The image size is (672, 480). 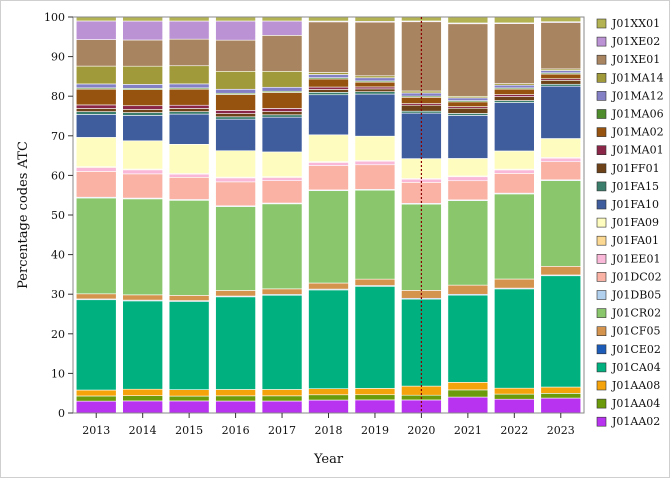 I want to click on bar-segment-j01ma14-2014, so click(x=142, y=75).